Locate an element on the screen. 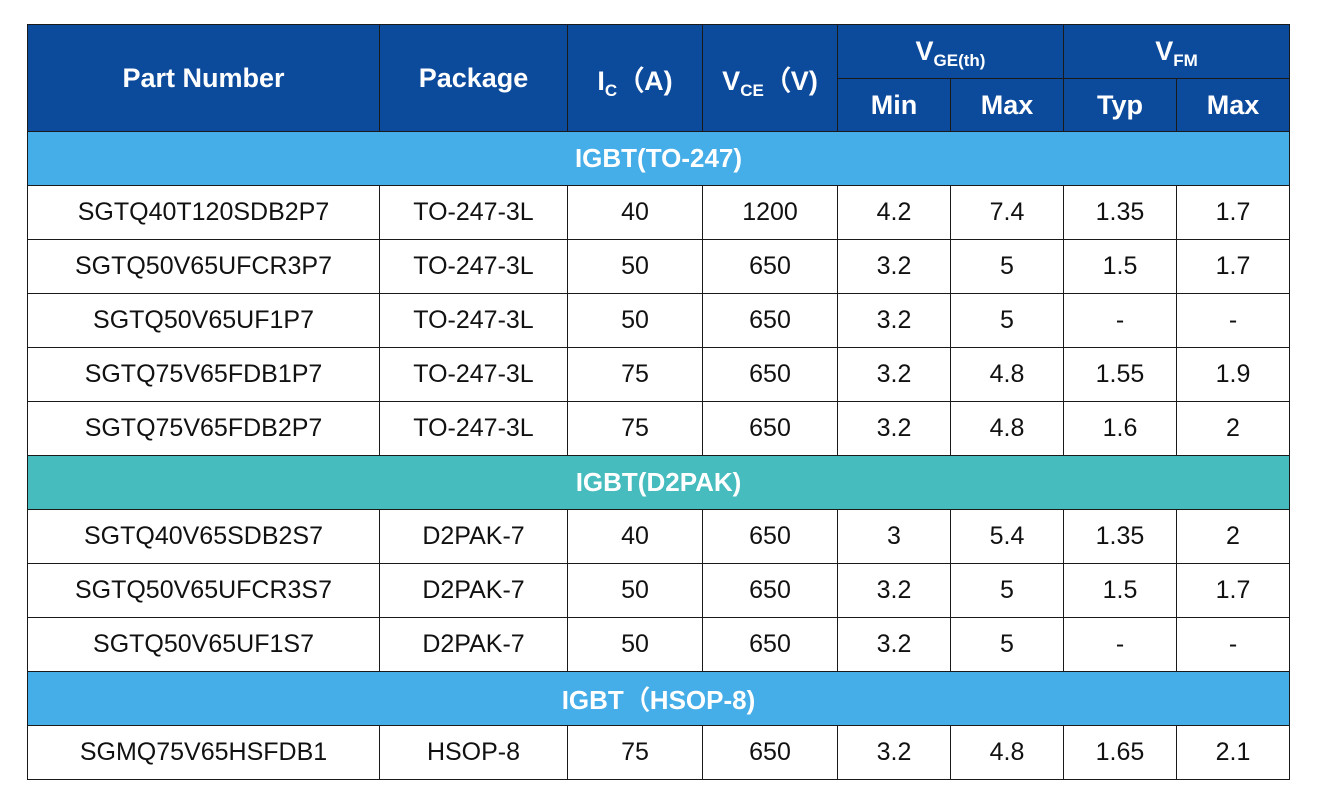 This screenshot has height=808, width=1326. group-row-to247: IGBT(TO-247) is located at coordinates (658, 158).